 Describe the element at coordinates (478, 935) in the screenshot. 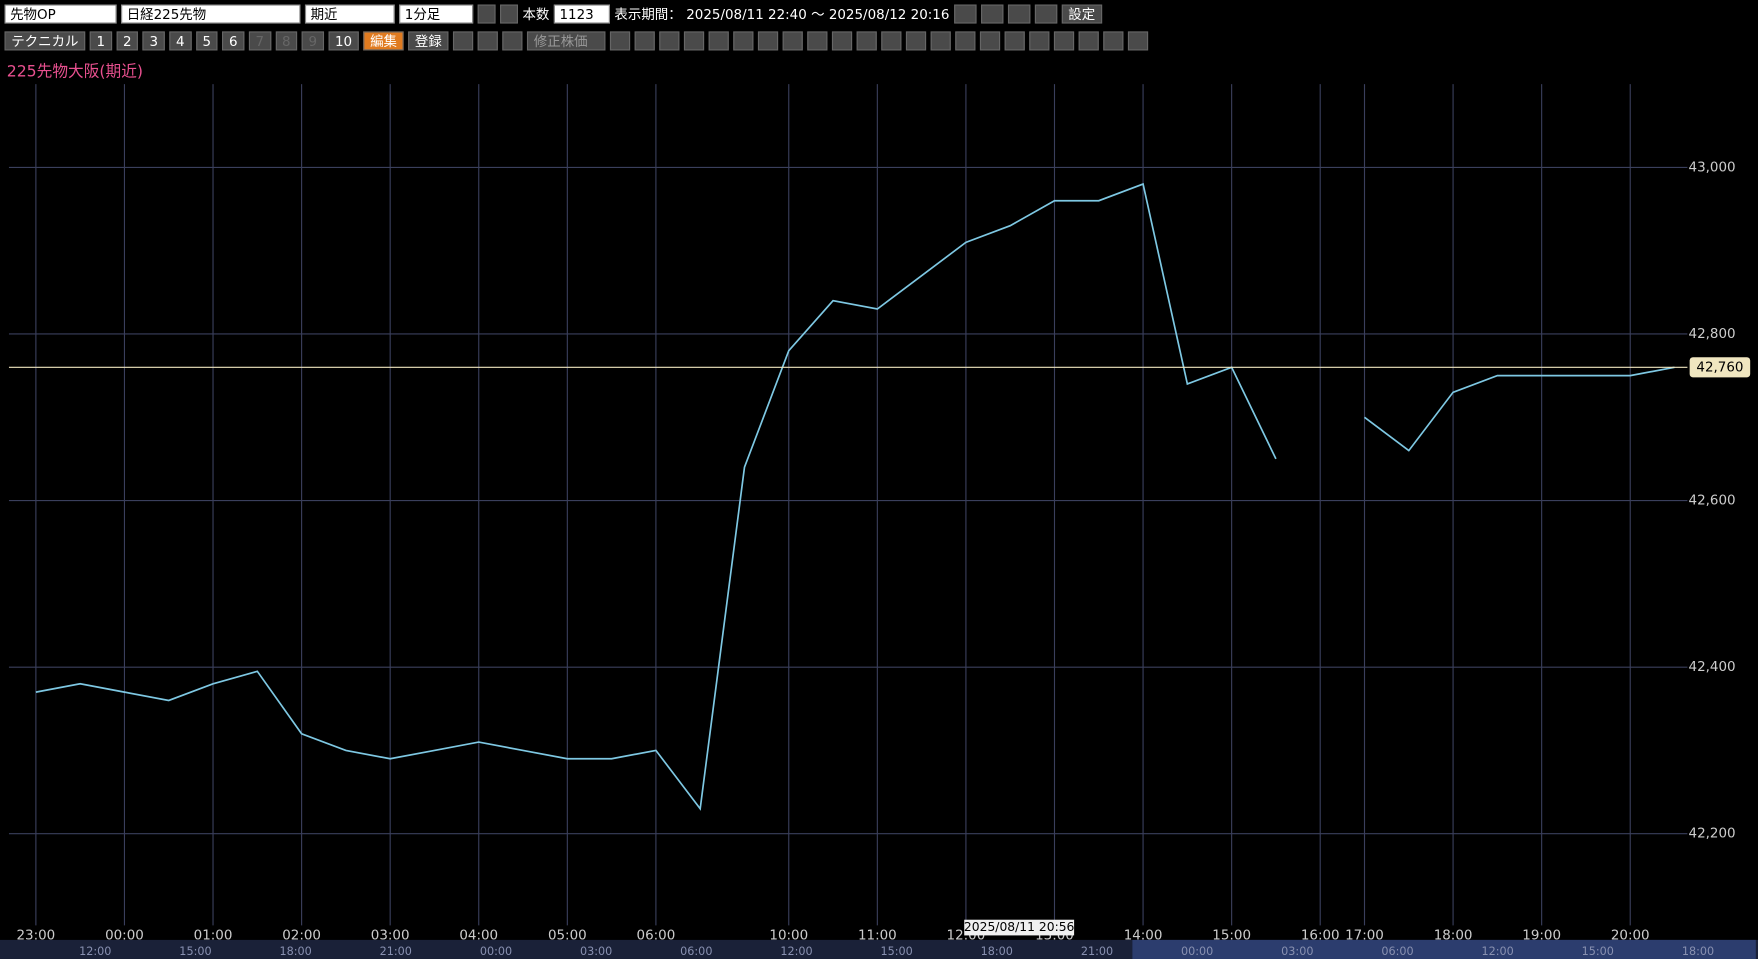

I see `x-tick-label: 04:00` at that location.